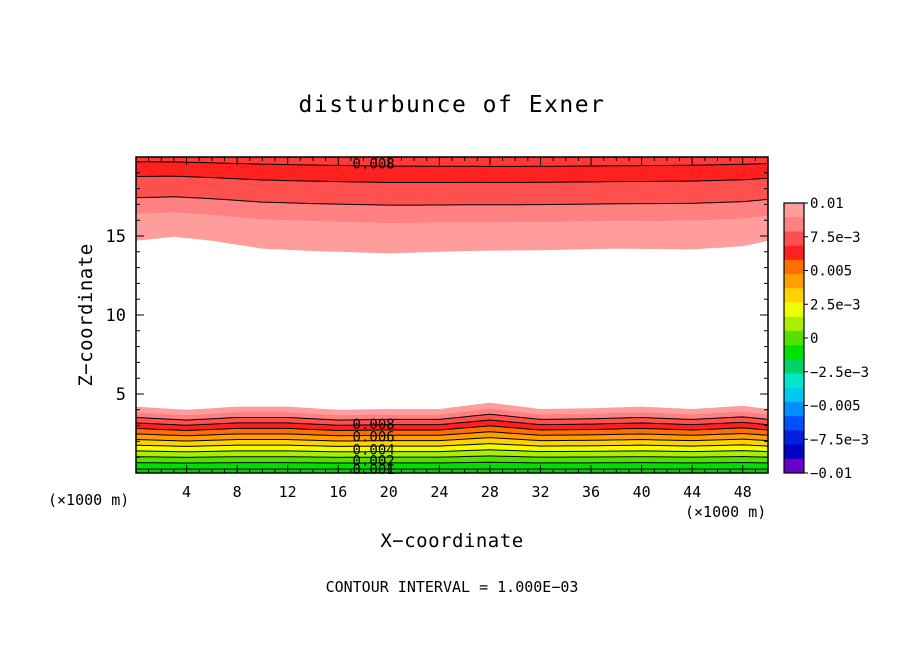  I want to click on y-tick-labels: 5 10 15, so click(116, 316).